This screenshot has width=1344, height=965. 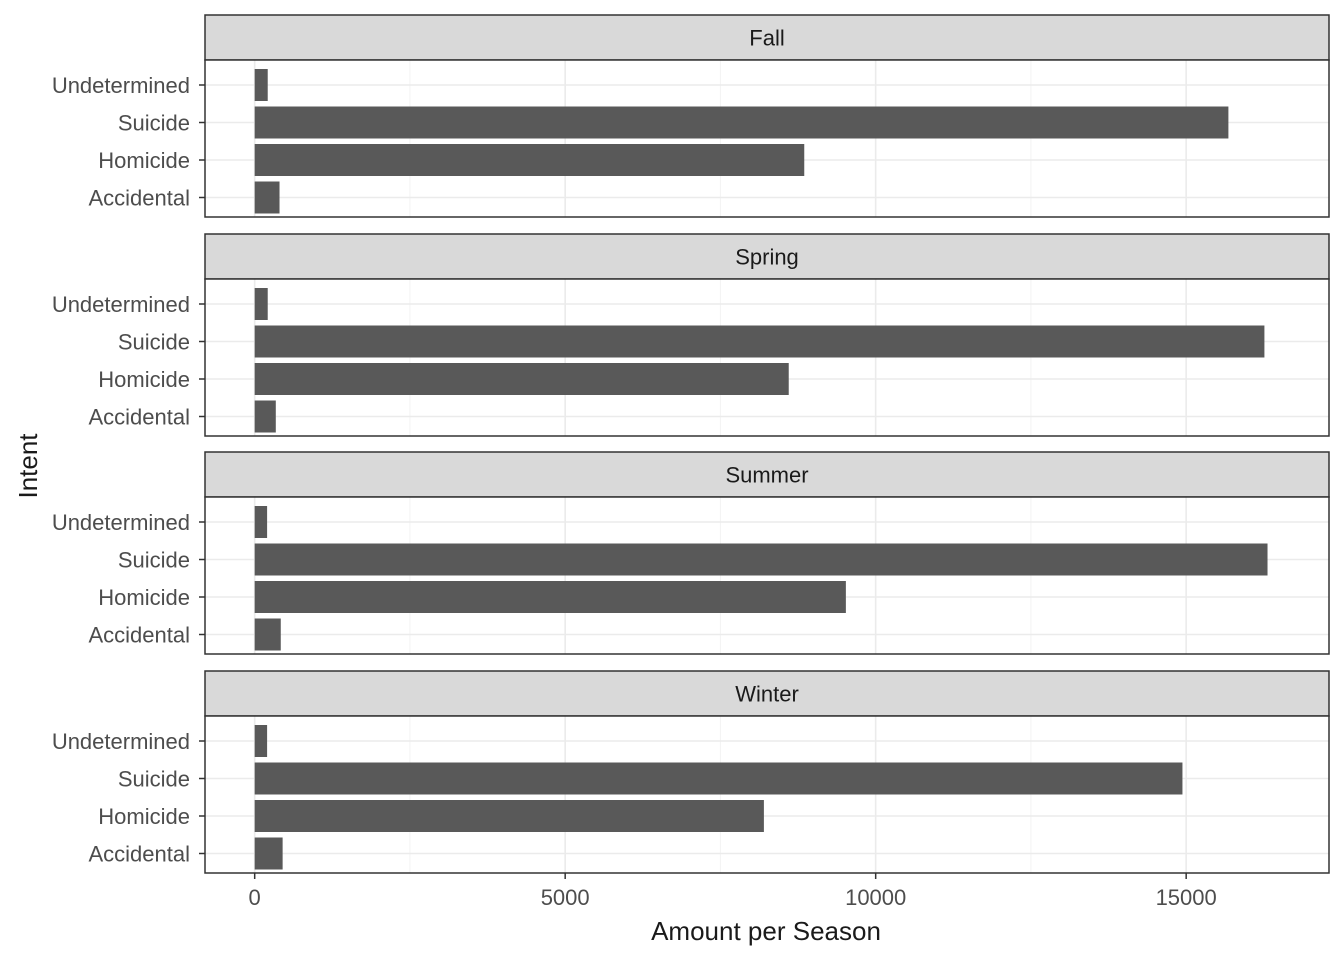 What do you see at coordinates (759, 341) in the screenshot?
I see `bar-spring-suicide` at bounding box center [759, 341].